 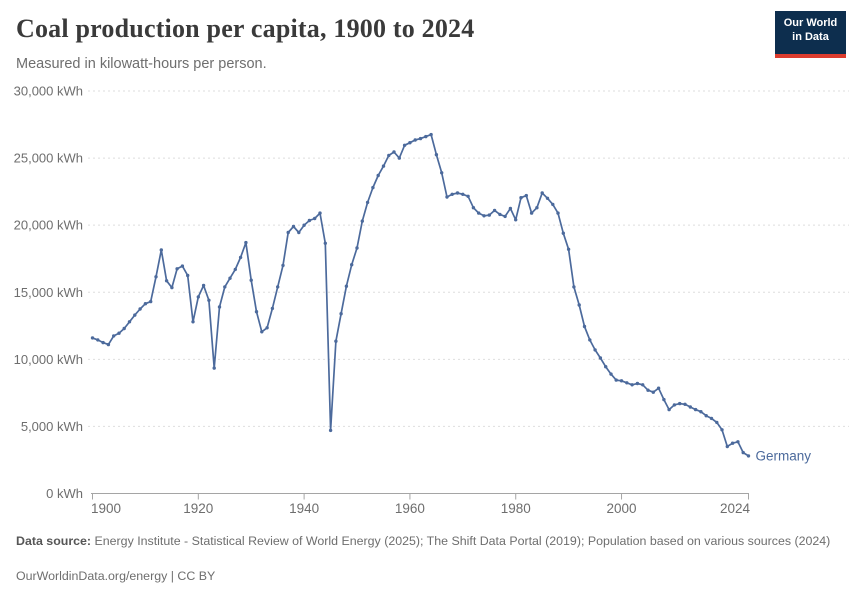 I want to click on footer-license: OurWorldinData.org/energy | CC BY, so click(x=116, y=576).